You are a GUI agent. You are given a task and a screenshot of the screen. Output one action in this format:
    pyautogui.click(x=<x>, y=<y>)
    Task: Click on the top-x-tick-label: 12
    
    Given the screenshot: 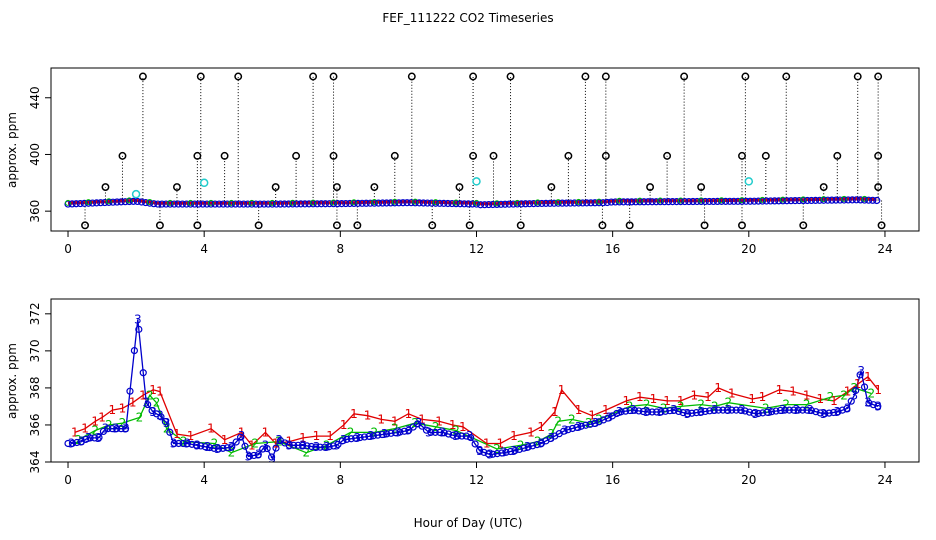 What is the action you would take?
    pyautogui.click(x=476, y=249)
    